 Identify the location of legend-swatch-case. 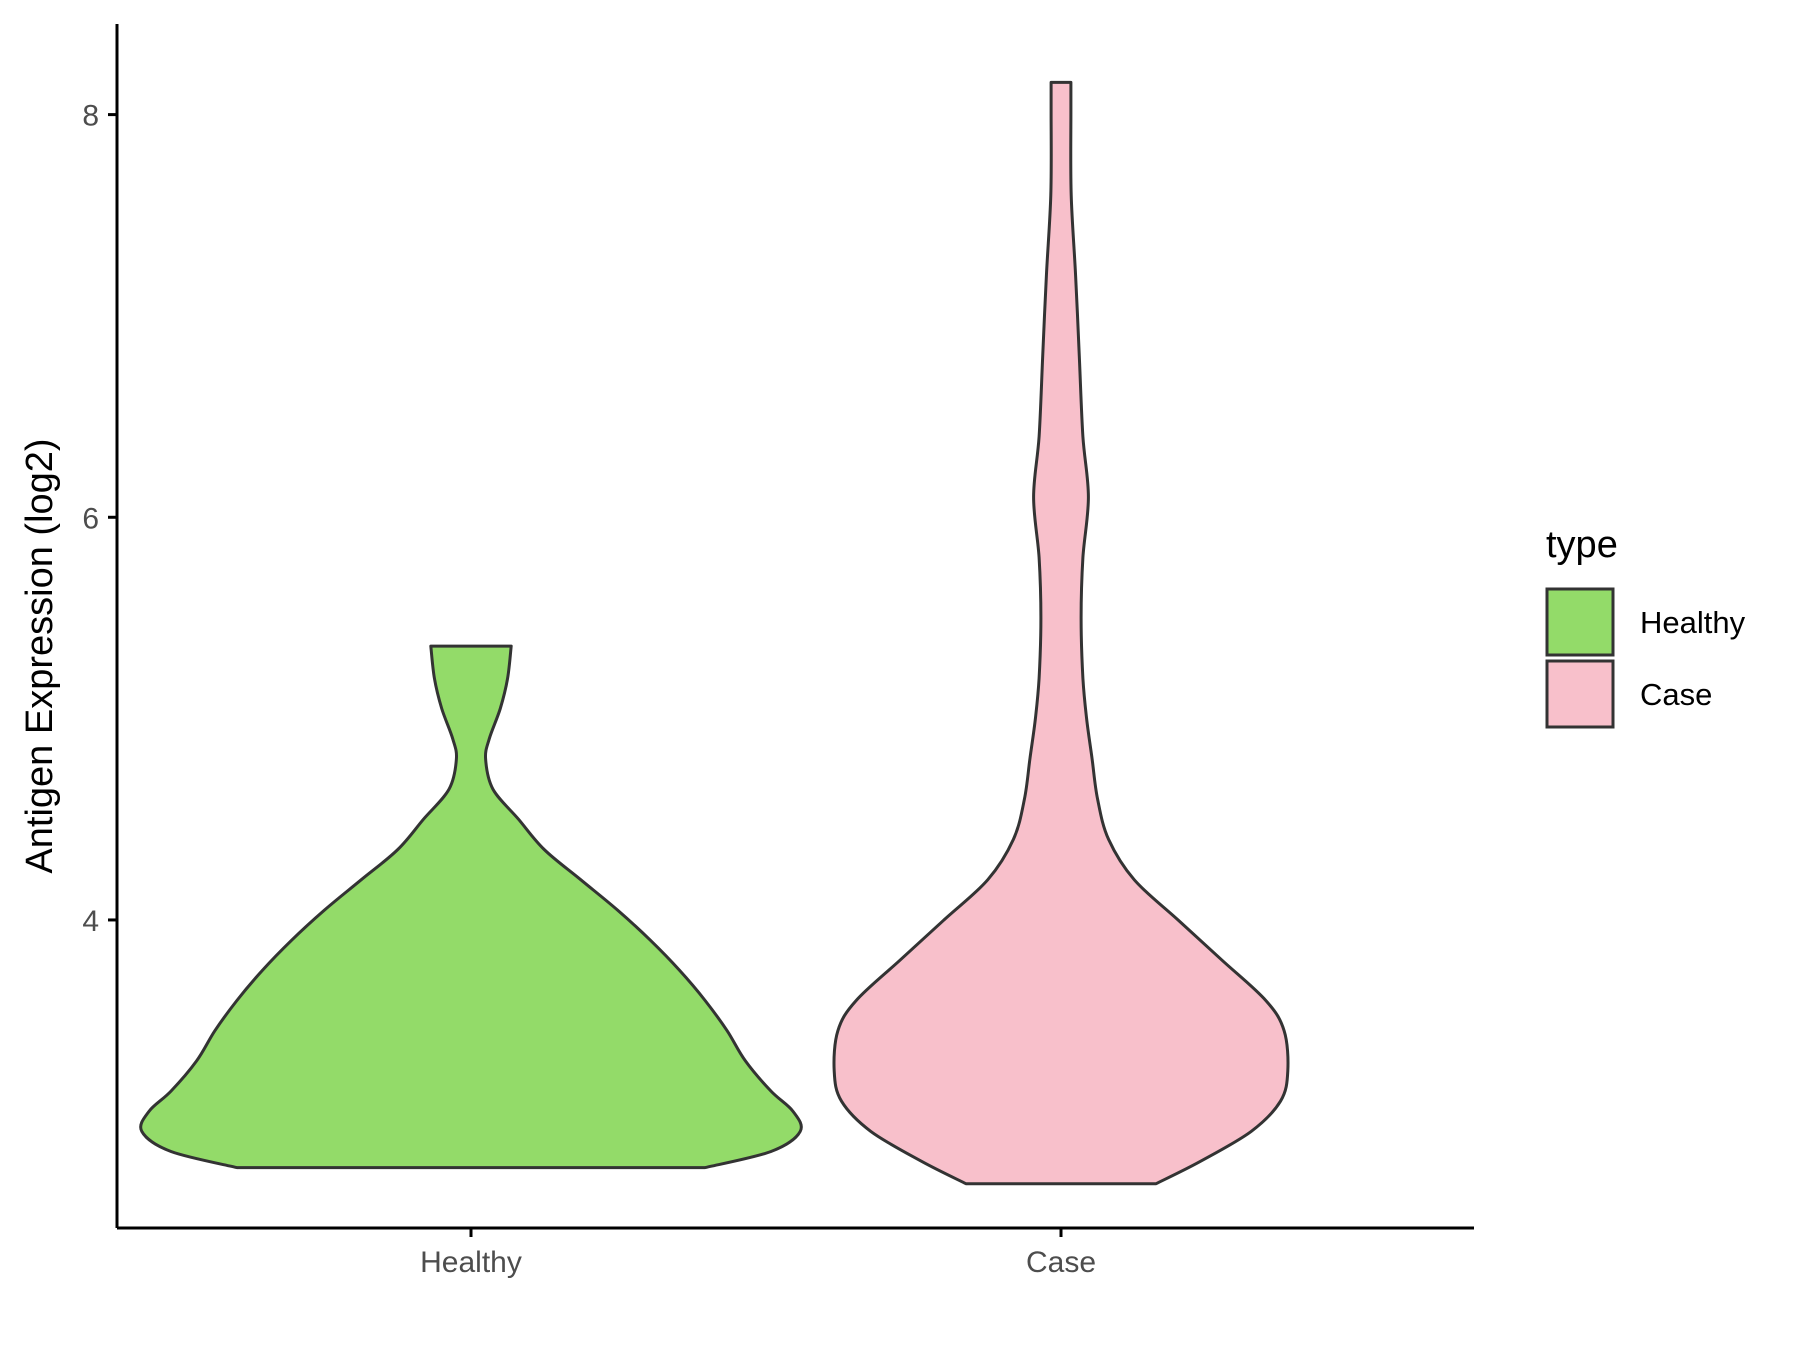
(1580, 694).